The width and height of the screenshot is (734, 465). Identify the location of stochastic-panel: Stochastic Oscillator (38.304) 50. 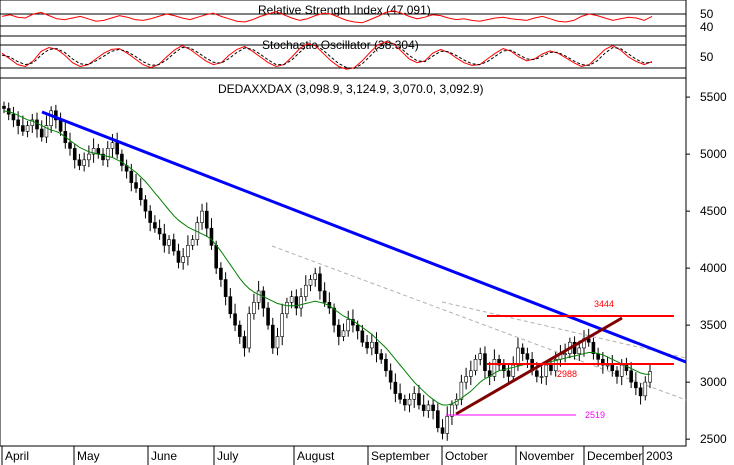
(357, 54).